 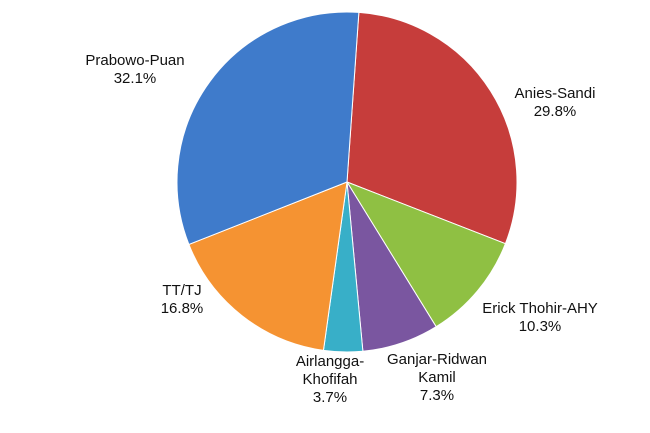 I want to click on category-label: Prabowo-Puan, so click(x=135, y=60).